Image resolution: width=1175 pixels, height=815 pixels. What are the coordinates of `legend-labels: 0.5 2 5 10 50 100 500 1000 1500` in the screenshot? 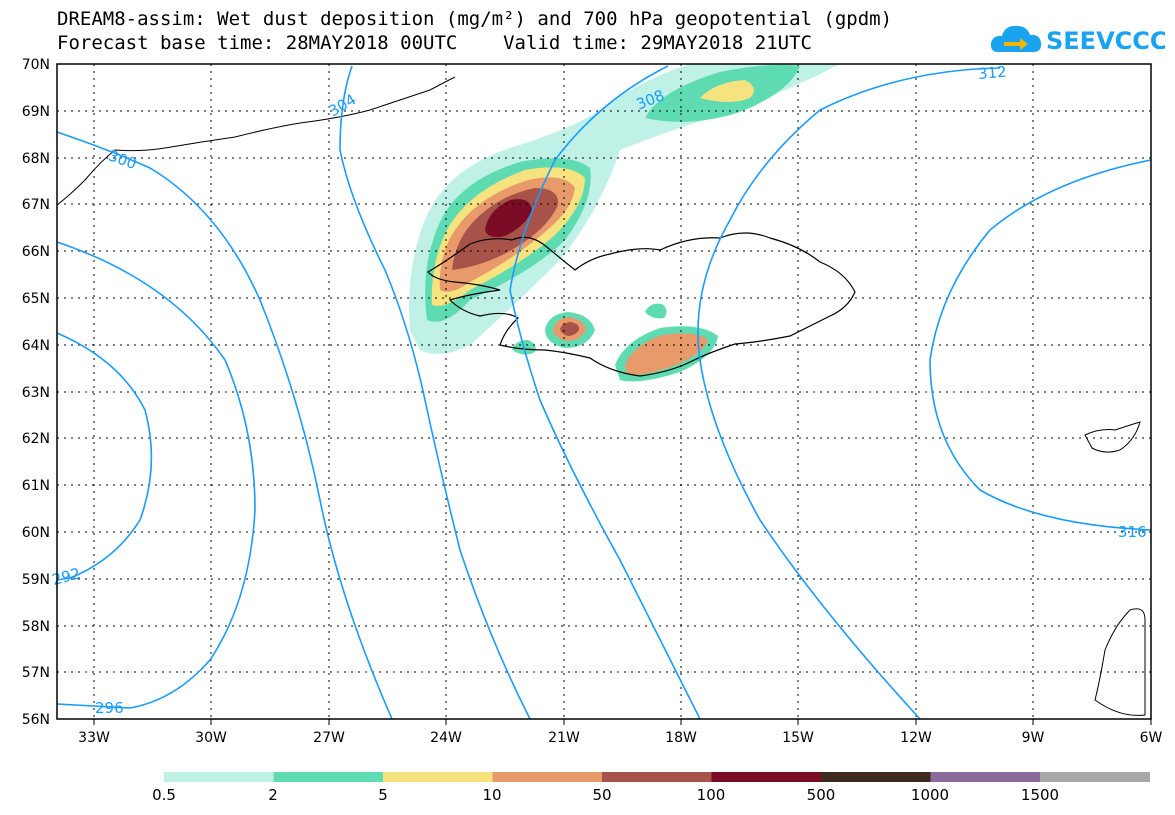 It's located at (605, 795).